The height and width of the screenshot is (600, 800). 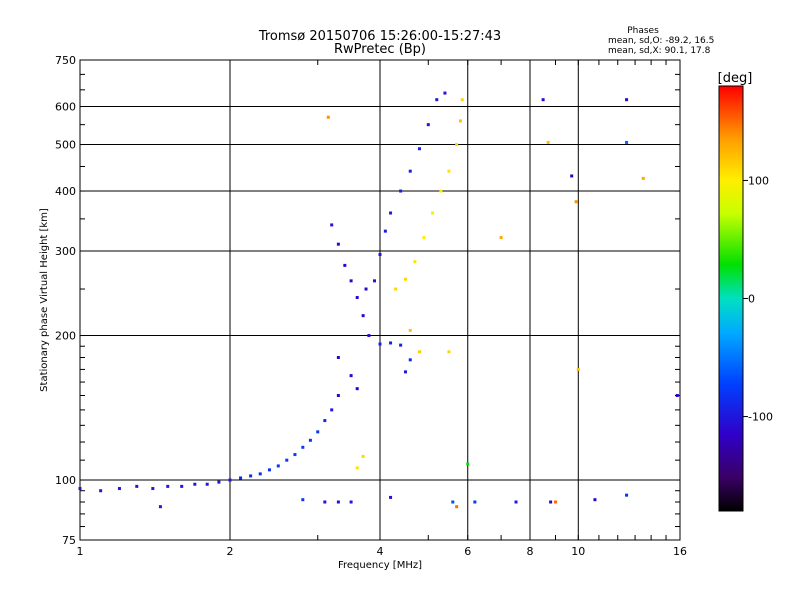 I want to click on x-tick-label: 4, so click(x=380, y=551).